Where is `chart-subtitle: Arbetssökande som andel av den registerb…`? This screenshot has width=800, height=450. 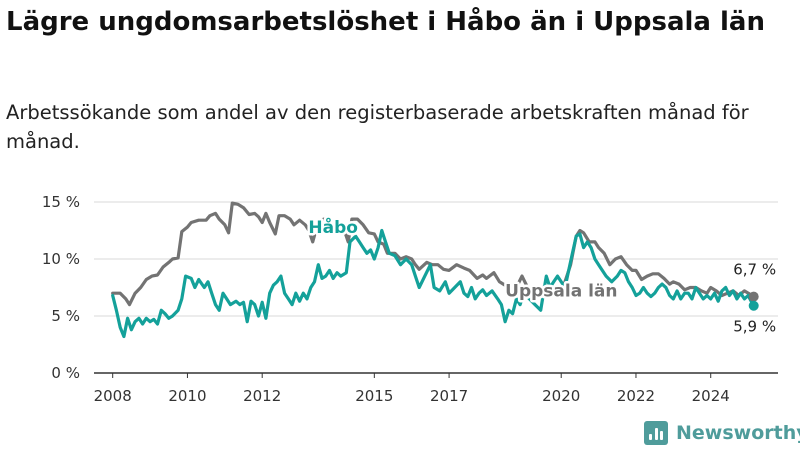 chart-subtitle: Arbetssökande som andel av den registerb… is located at coordinates (377, 127).